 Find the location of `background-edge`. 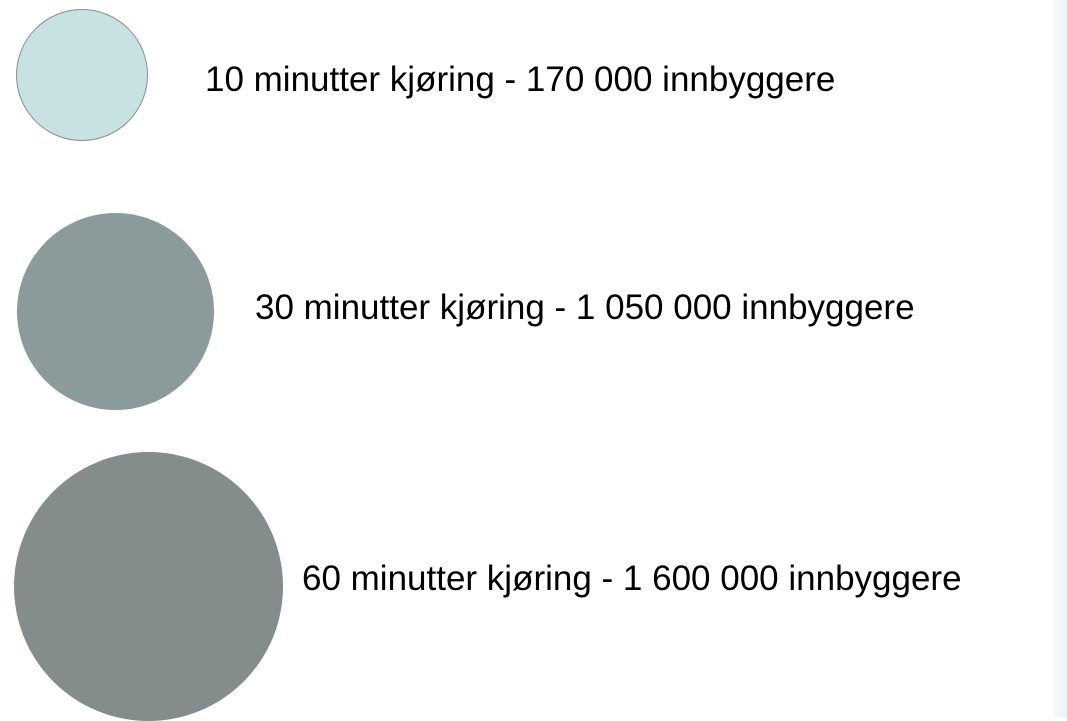

background-edge is located at coordinates (1060, 358).